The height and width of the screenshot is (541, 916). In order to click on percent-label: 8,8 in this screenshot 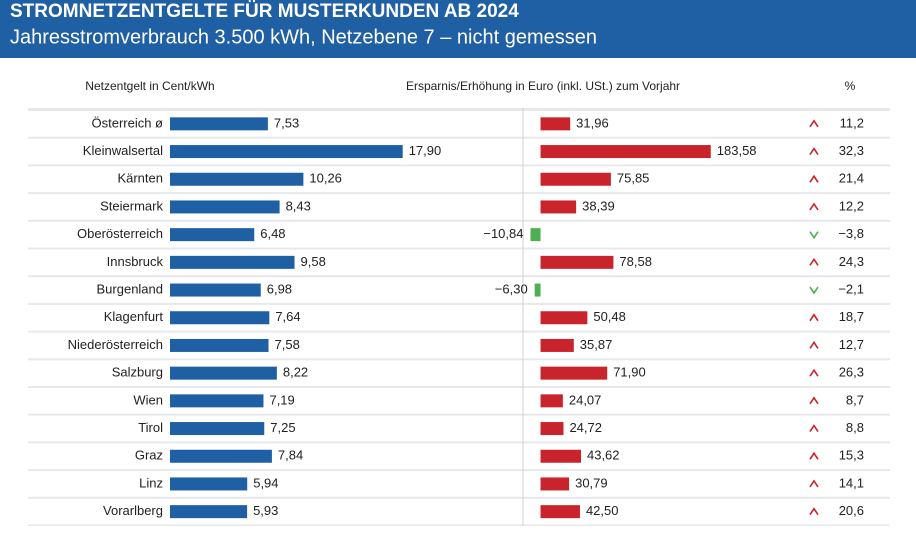, I will do `click(855, 427)`.